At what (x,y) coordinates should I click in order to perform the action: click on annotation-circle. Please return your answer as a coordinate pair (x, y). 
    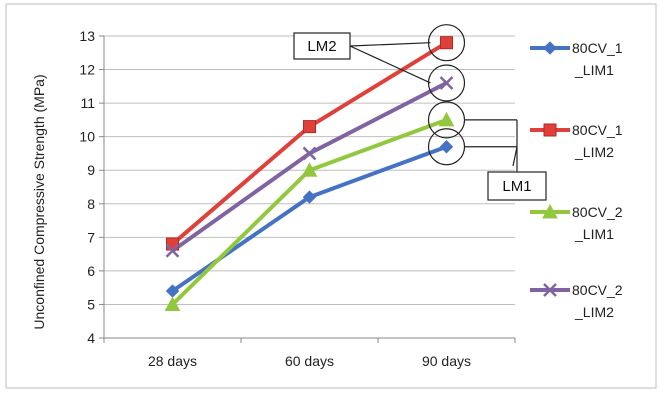
    Looking at the image, I should click on (446, 83).